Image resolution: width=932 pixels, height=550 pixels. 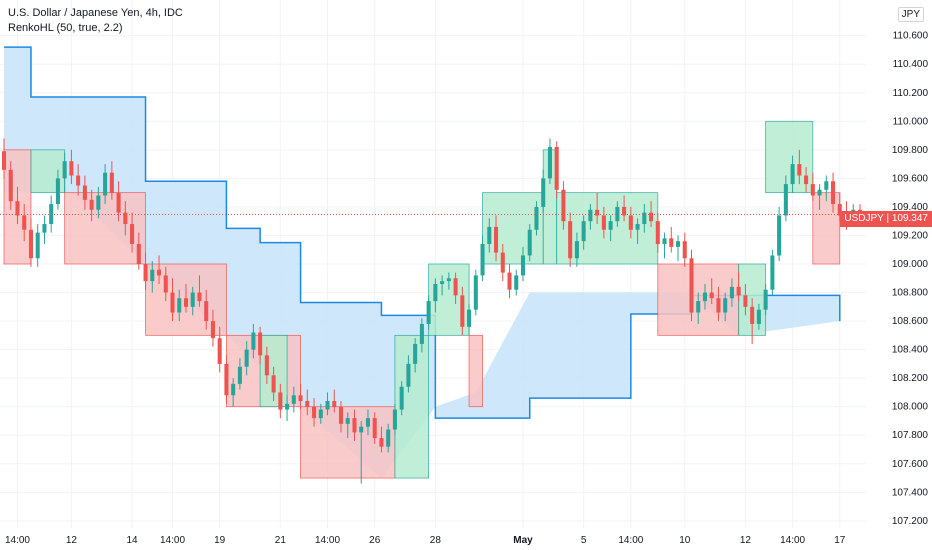 I want to click on y-axis-tick-label: 108.200, so click(x=910, y=378).